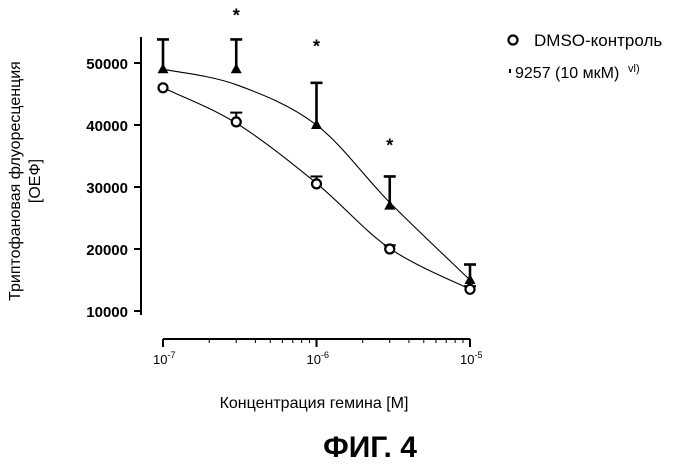 Image resolution: width=699 pixels, height=465 pixels. I want to click on y-tick-label: 40000, so click(107, 126).